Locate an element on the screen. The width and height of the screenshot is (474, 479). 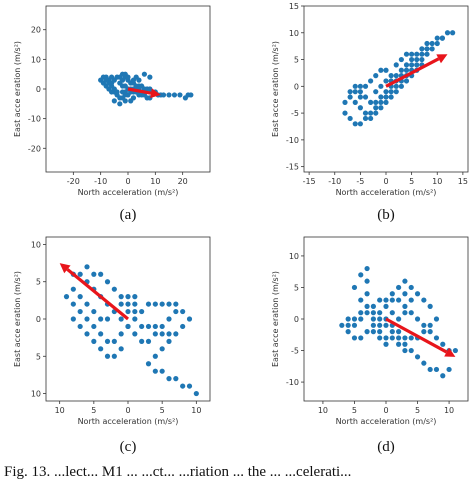
x-tick-label: -10 is located at coordinates (334, 181).